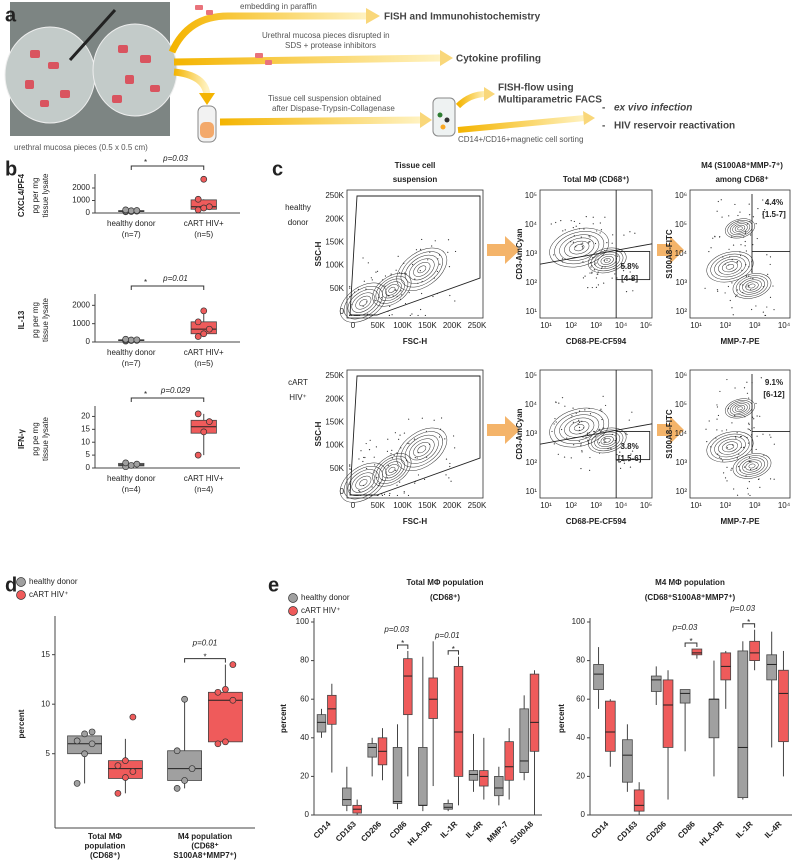 Image resolution: width=798 pixels, height=862 pixels. What do you see at coordinates (204, 352) in the screenshot?
I see `x-tick-label: cART HIV+` at bounding box center [204, 352].